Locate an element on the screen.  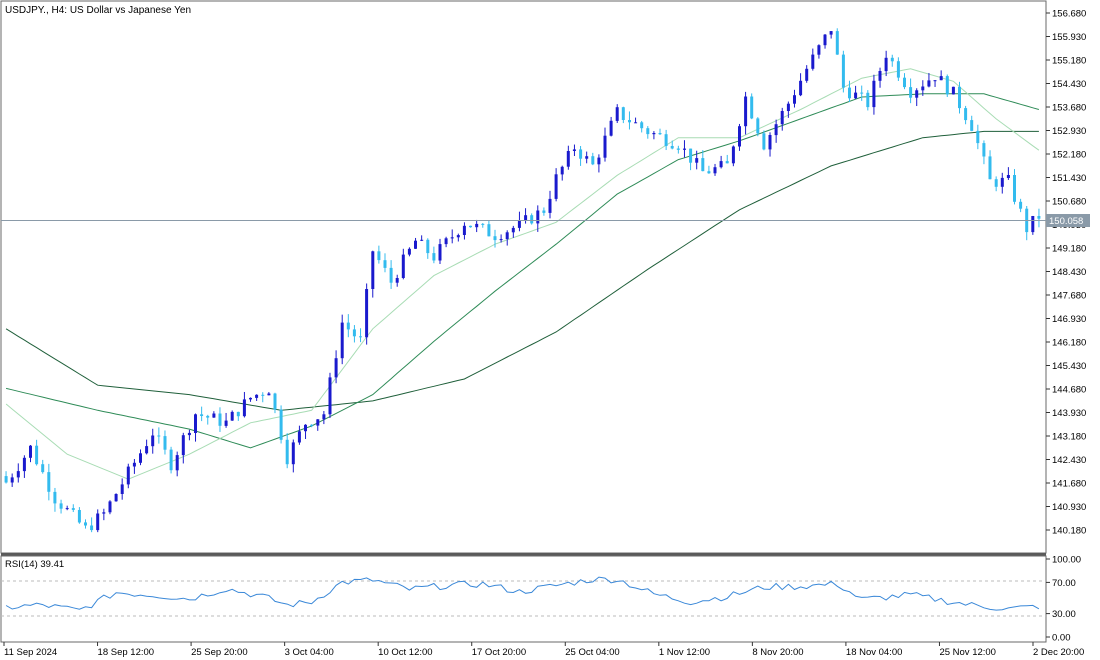
price-axis-label: 153.680 is located at coordinates (1069, 108).